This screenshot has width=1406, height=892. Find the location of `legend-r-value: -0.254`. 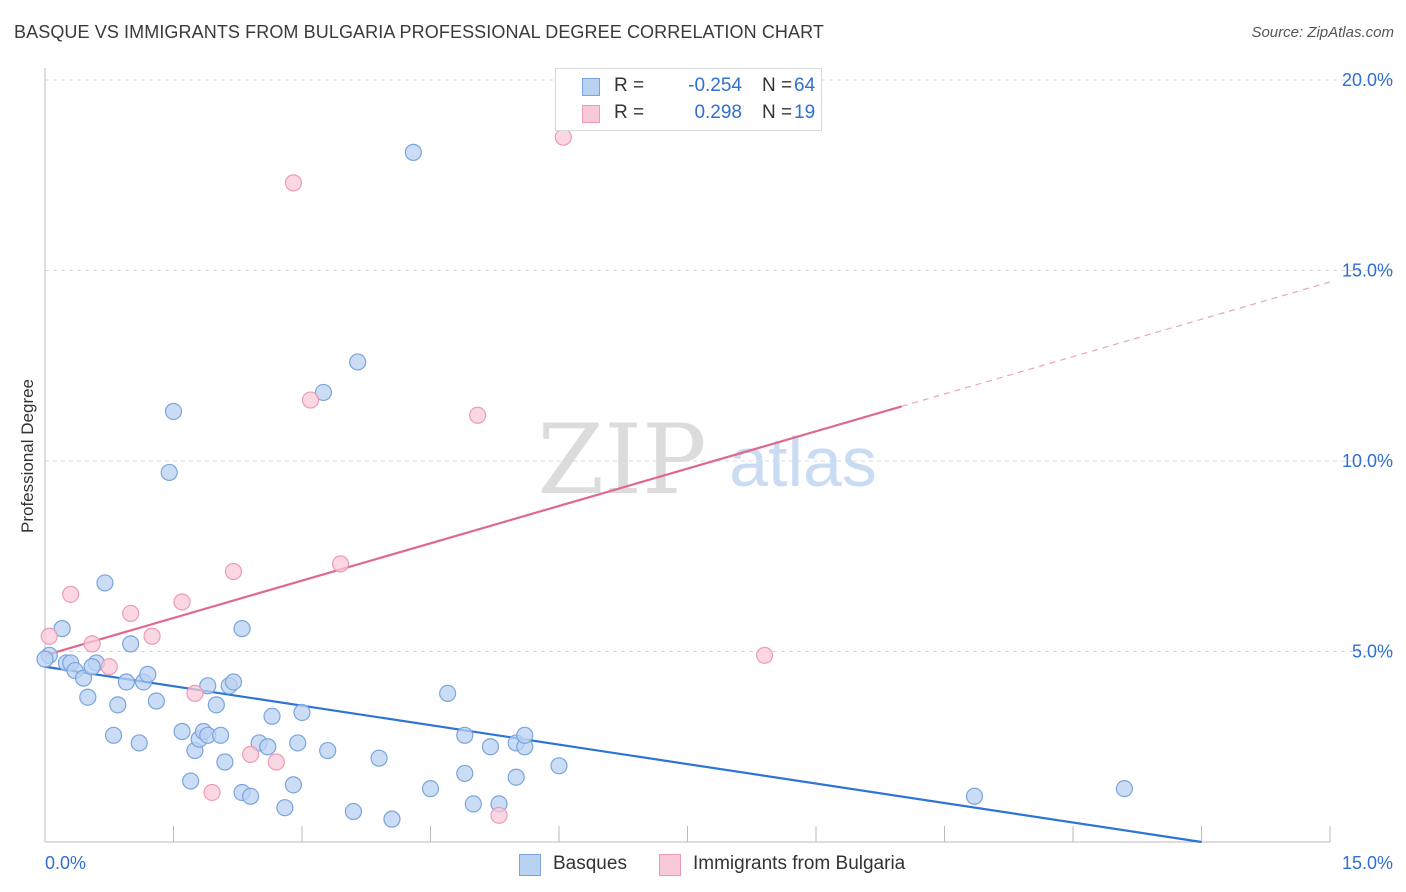

legend-r-value: -0.254 is located at coordinates (715, 85).